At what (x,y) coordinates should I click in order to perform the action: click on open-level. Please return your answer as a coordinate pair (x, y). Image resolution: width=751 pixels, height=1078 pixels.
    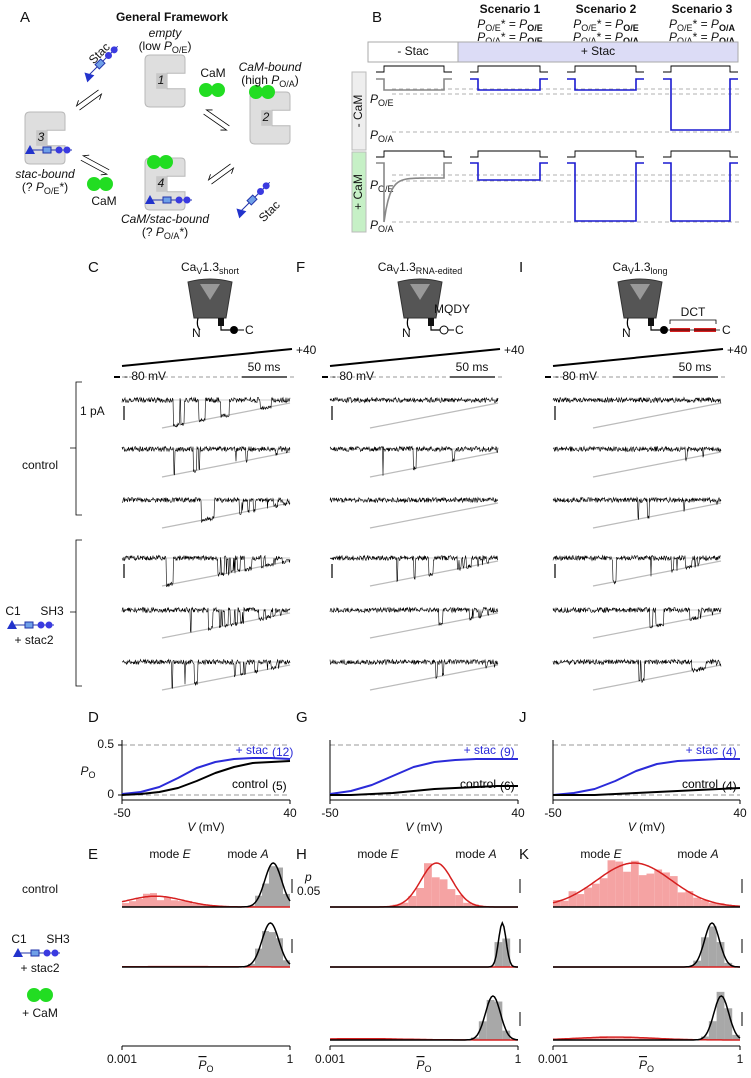
    Looking at the image, I should click on (657, 515).